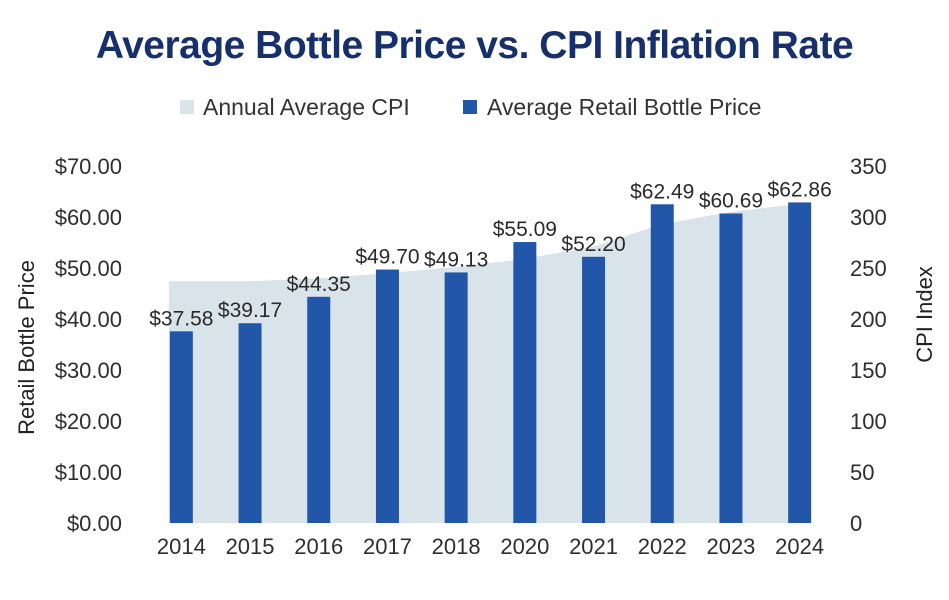 The width and height of the screenshot is (949, 600). What do you see at coordinates (387, 396) in the screenshot?
I see `bar-2017` at bounding box center [387, 396].